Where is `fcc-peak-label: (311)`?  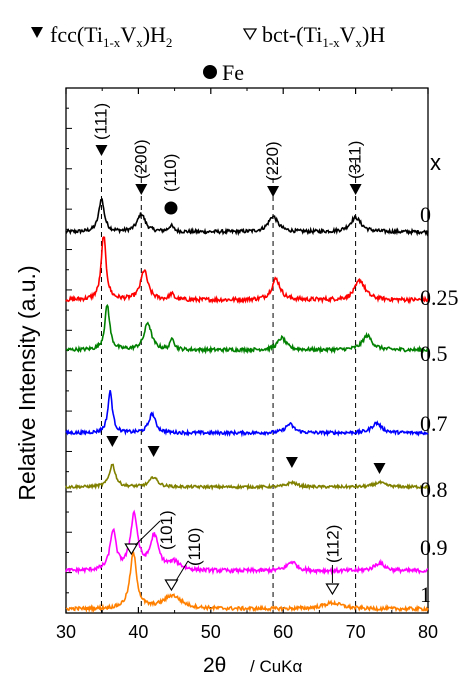
fcc-peak-label: (311) is located at coordinates (355, 160).